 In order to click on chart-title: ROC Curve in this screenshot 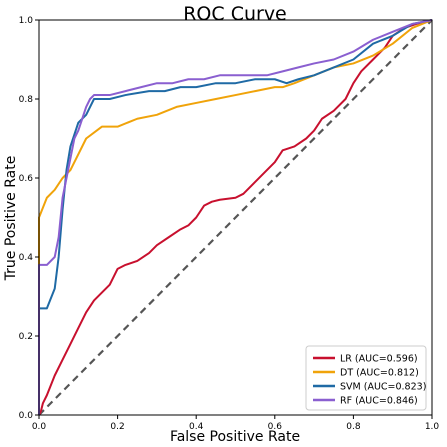, I will do `click(235, 14)`.